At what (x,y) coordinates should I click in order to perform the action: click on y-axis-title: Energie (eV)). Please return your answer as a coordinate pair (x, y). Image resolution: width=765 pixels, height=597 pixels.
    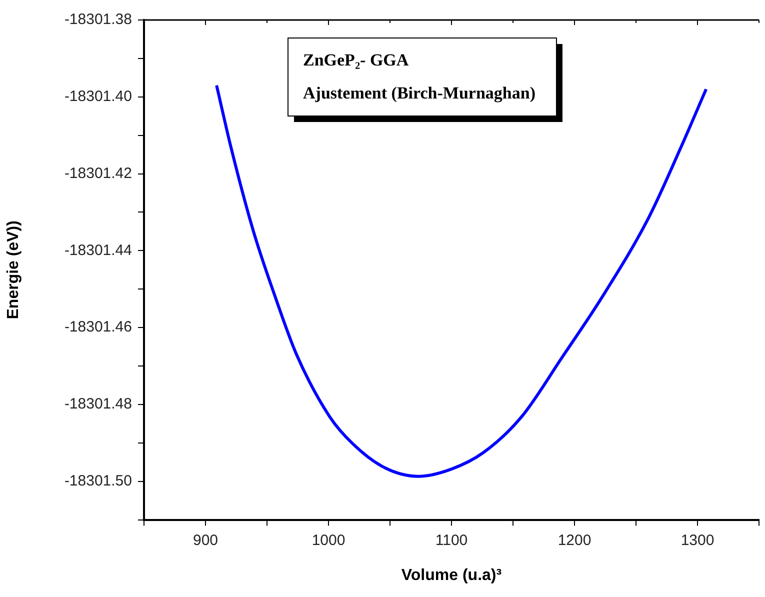
    Looking at the image, I should click on (13, 270).